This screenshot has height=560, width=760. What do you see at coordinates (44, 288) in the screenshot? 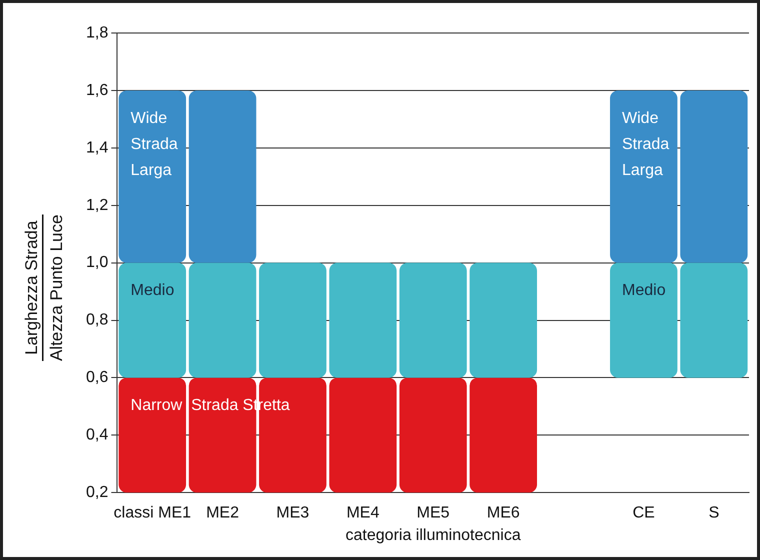
I see `y-axis-title: Larghezza Strada Altezza Punto Luce` at bounding box center [44, 288].